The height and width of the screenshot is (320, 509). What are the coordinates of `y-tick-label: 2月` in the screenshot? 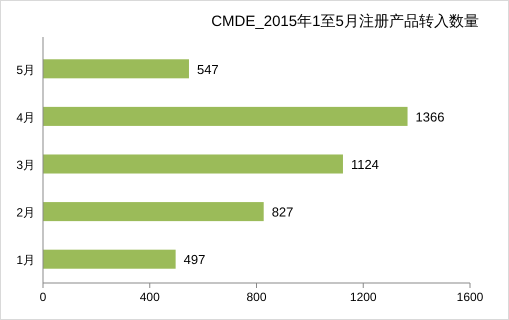 It's located at (25, 213).